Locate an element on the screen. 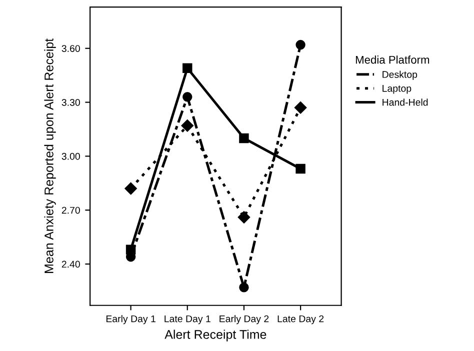 This screenshot has width=474, height=351. y-tick-label: 3.00 is located at coordinates (71, 156).